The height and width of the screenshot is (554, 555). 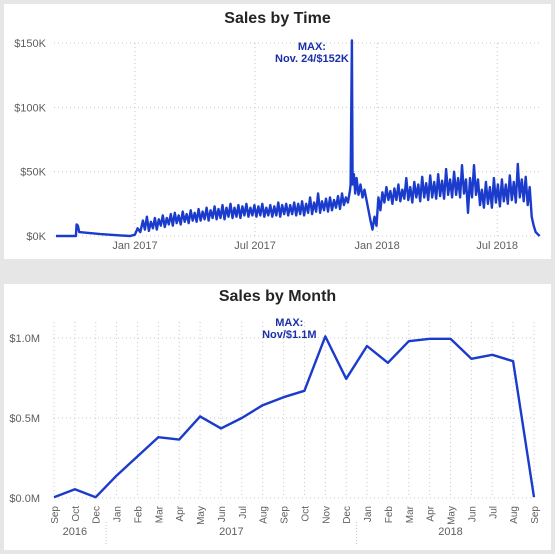 I want to click on year-label: 2018, so click(x=450, y=532).